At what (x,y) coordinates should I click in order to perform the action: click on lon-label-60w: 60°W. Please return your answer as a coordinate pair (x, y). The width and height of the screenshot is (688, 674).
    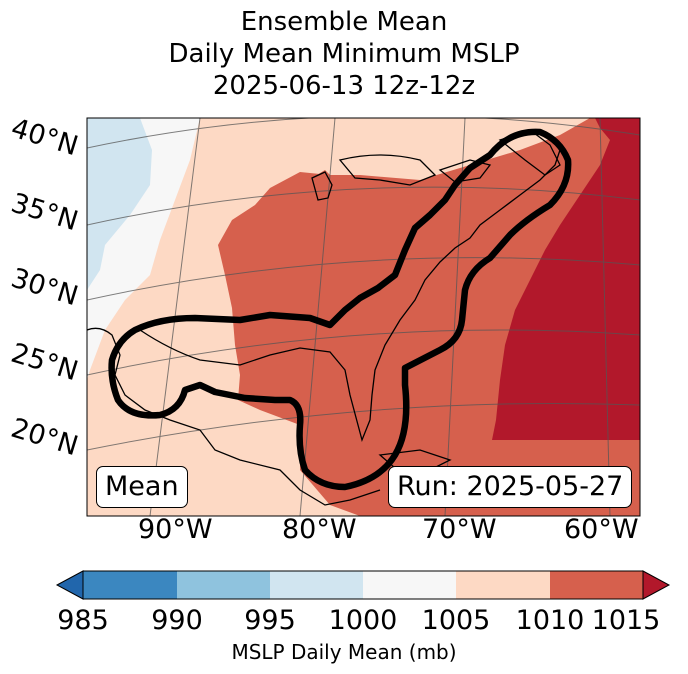
    Looking at the image, I should click on (601, 529).